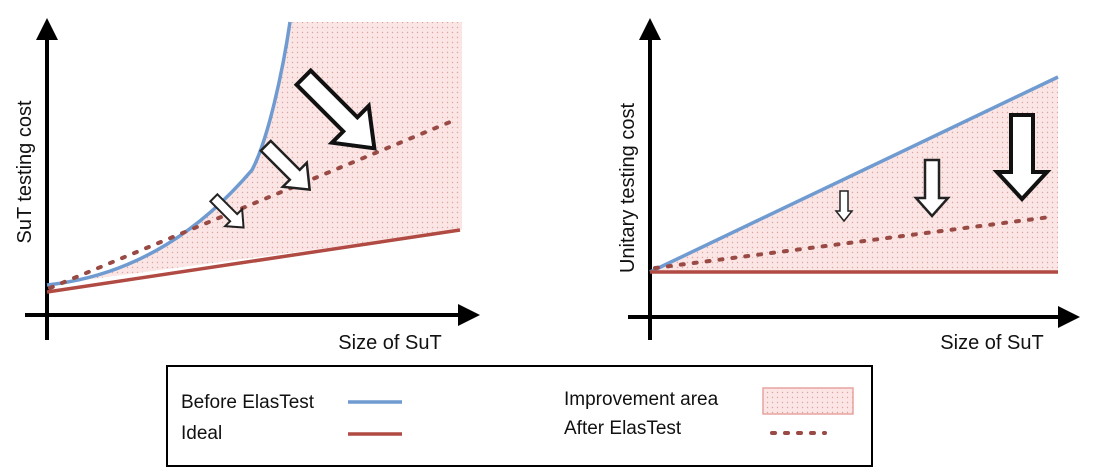  Describe the element at coordinates (253, 261) in the screenshot. I see `left-ideal-line` at that location.